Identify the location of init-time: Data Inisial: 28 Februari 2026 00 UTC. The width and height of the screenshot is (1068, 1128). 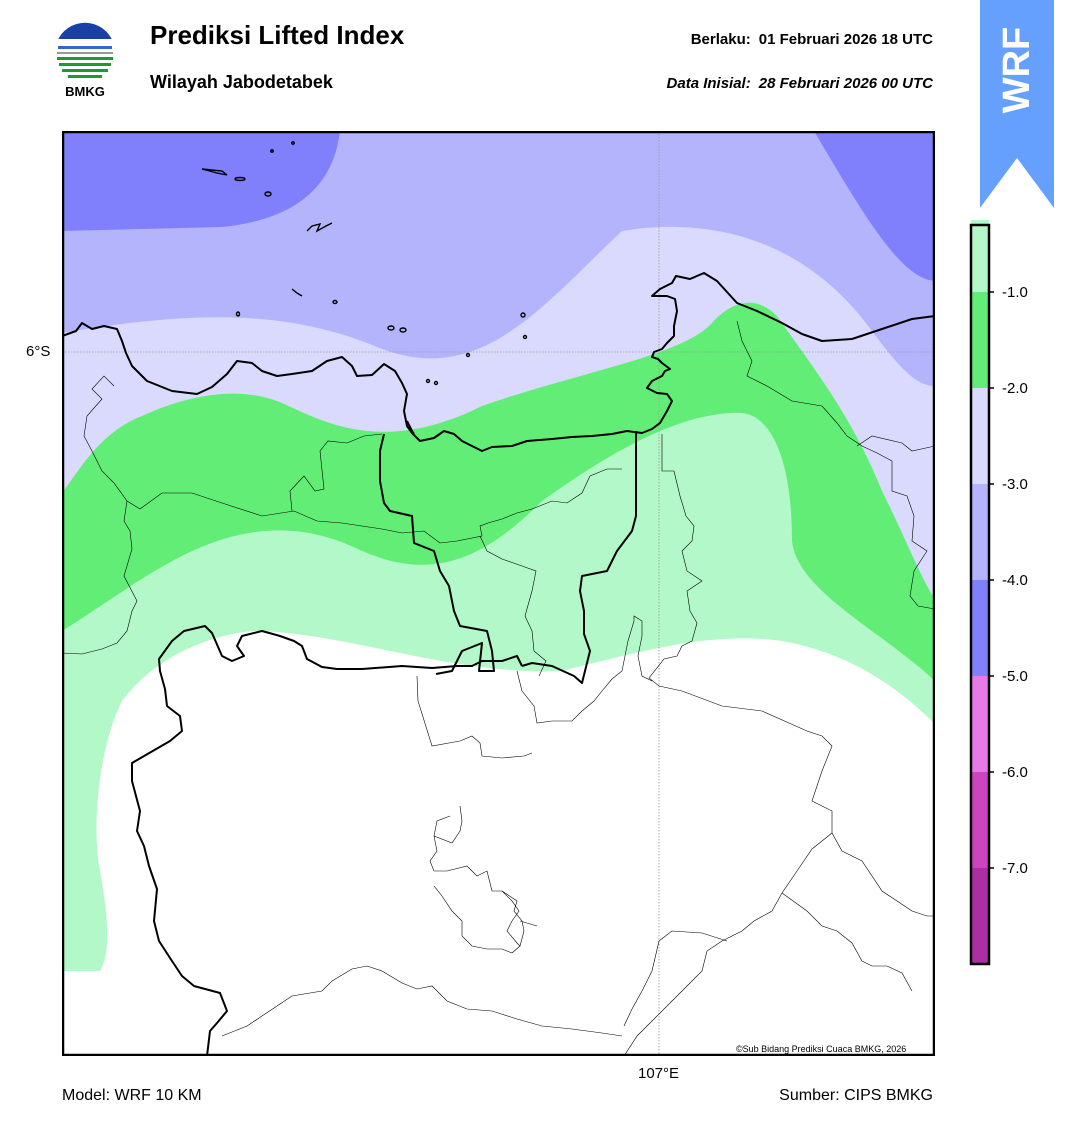
(800, 83).